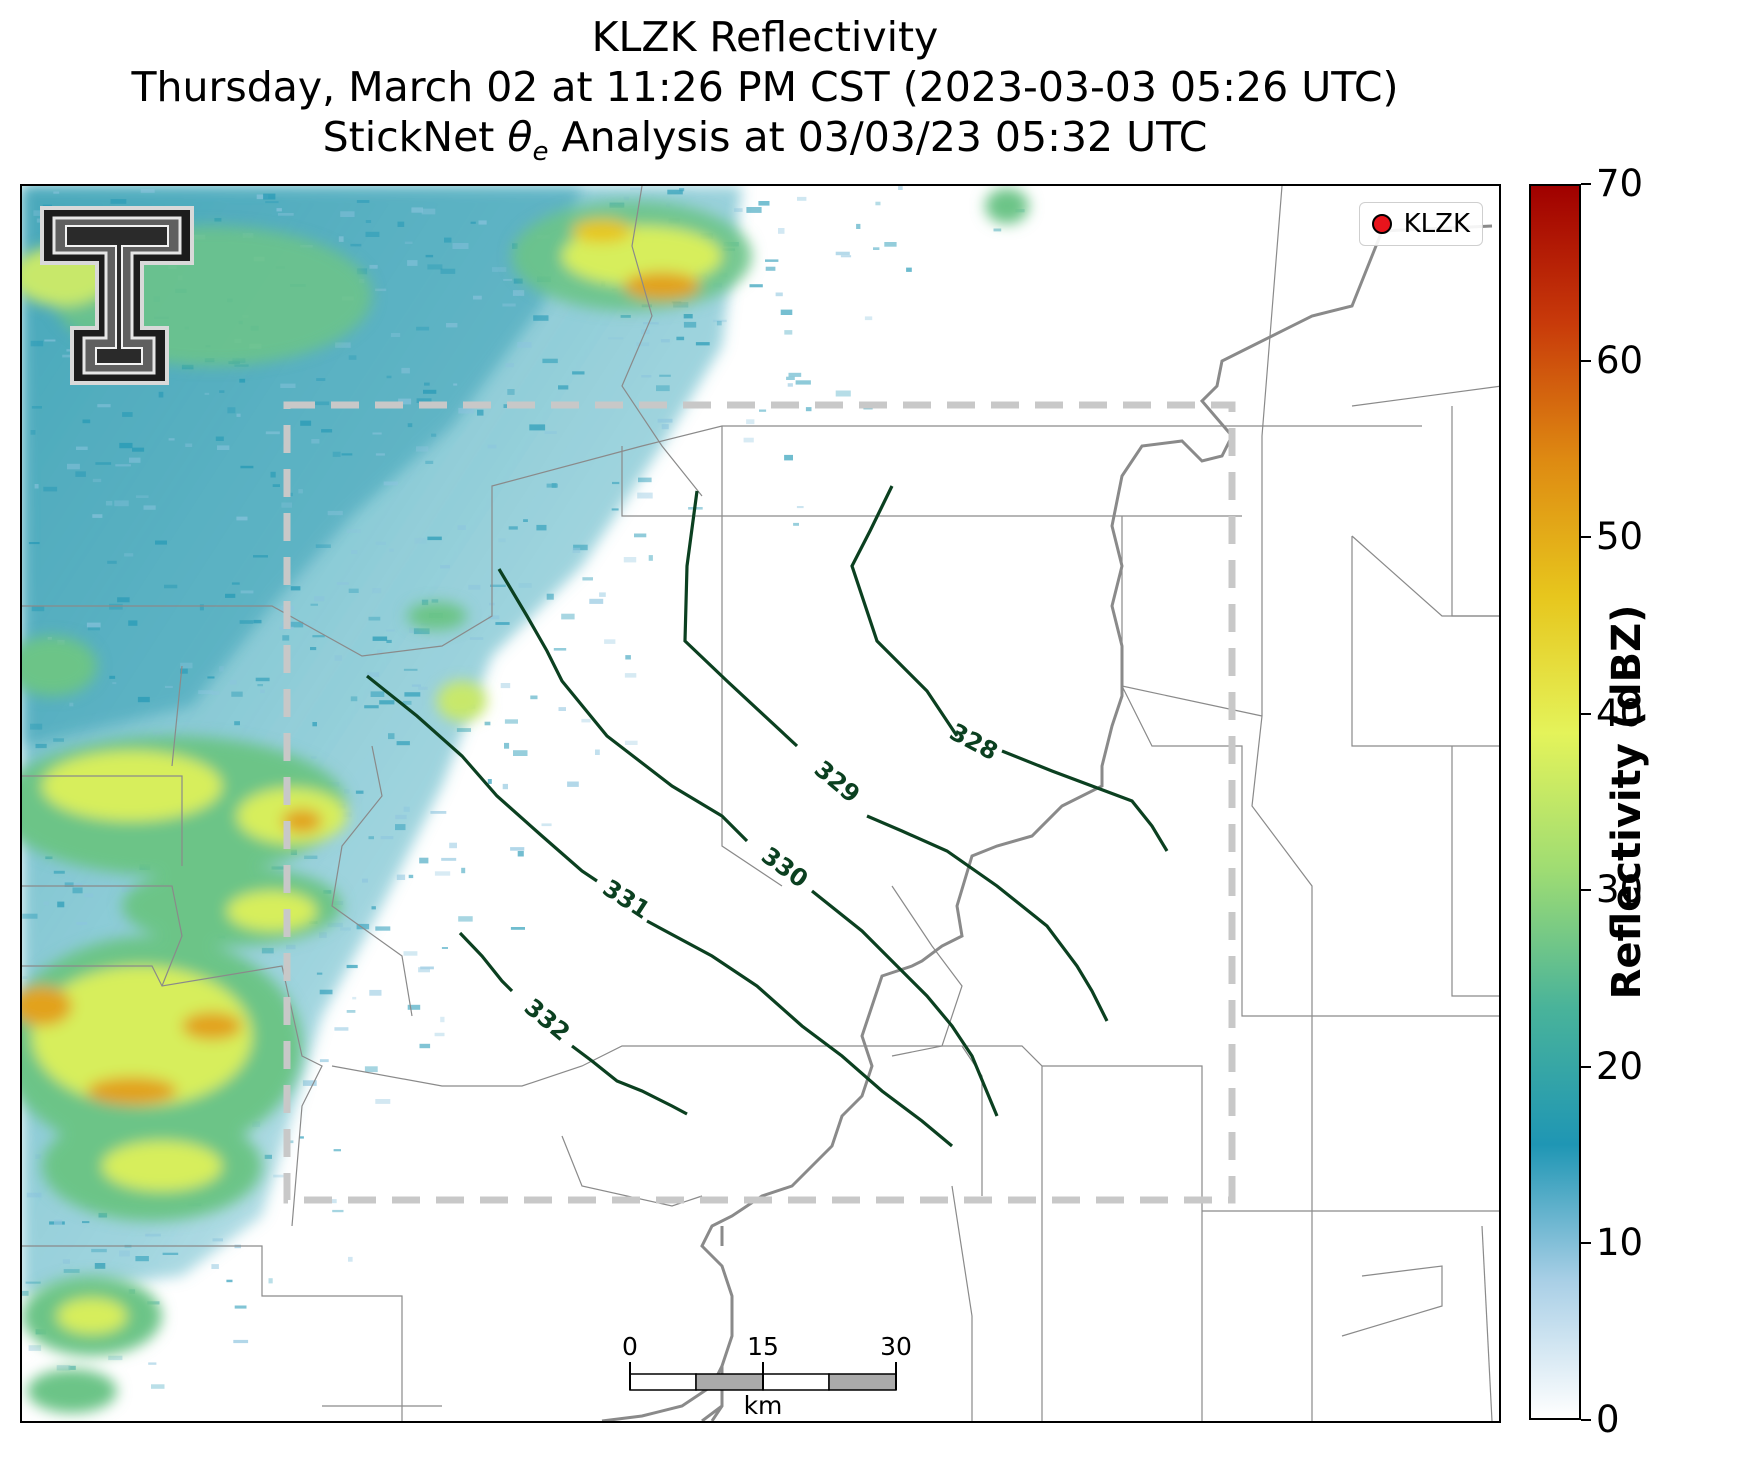 The image size is (1738, 1465). I want to click on scale-unit-label: km, so click(763, 1405).